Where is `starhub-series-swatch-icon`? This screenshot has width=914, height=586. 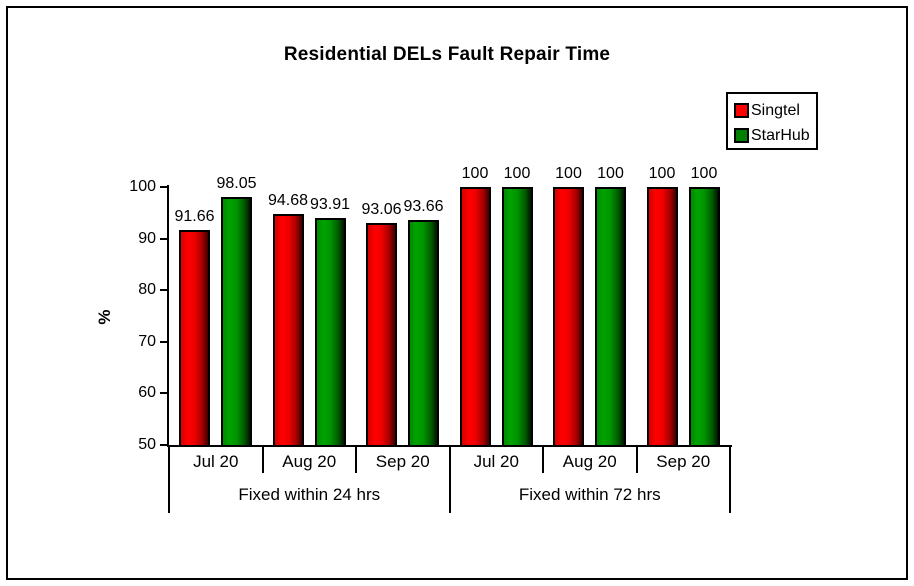 starhub-series-swatch-icon is located at coordinates (741, 135).